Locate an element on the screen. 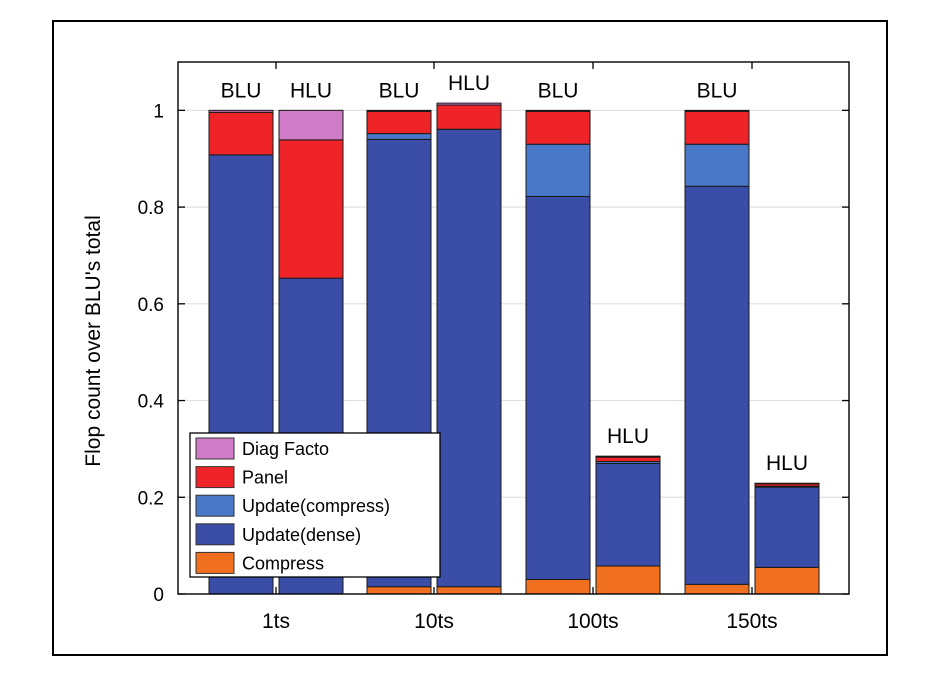  x-tick-label: 1ts is located at coordinates (276, 621).